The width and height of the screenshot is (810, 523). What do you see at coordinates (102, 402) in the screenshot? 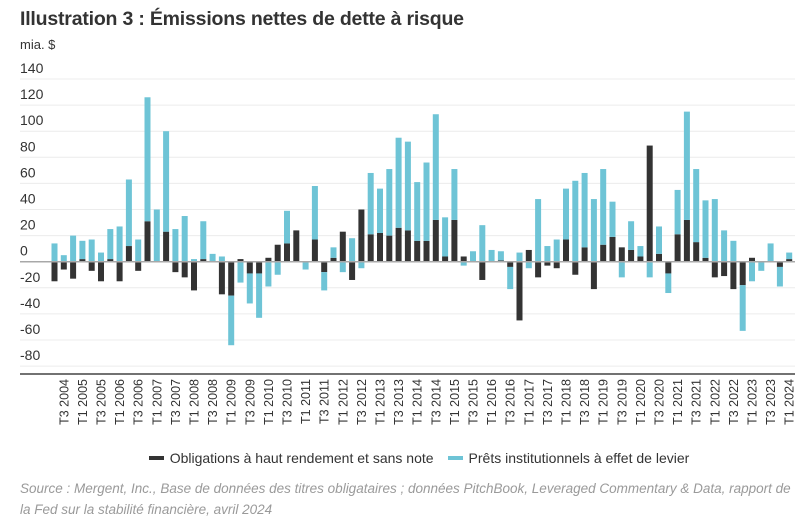
I see `x-tick-label: T3 2005` at bounding box center [102, 402].